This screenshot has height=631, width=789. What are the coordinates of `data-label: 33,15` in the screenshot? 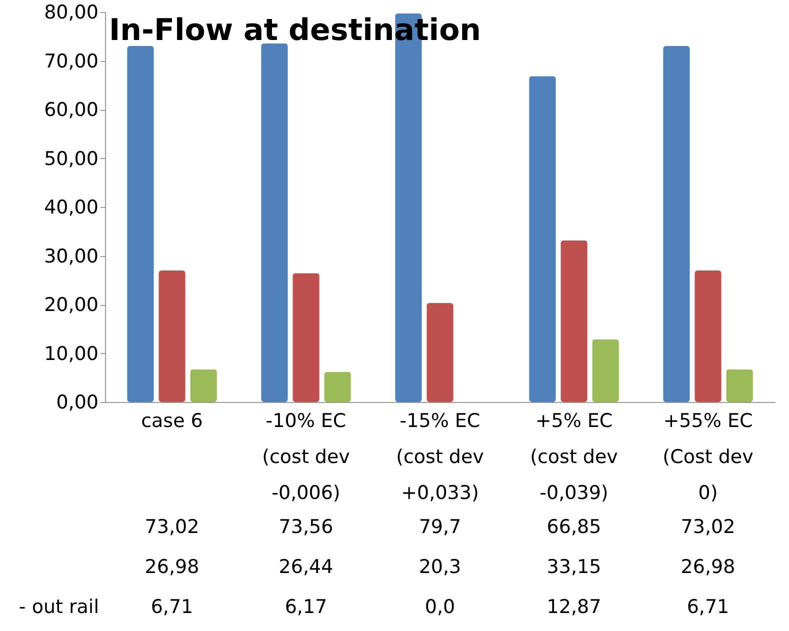 It's located at (574, 567).